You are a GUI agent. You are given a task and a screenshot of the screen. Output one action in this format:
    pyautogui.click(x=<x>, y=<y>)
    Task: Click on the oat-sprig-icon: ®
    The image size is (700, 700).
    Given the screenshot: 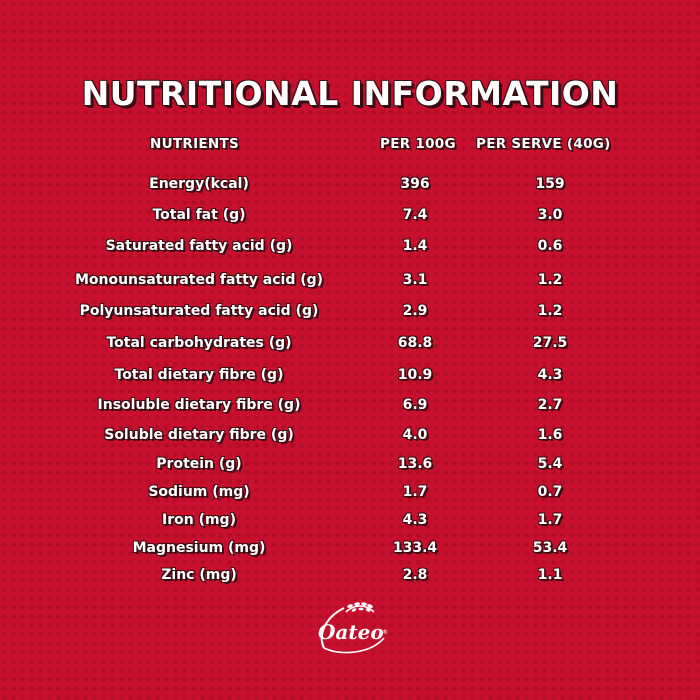 What is the action you would take?
    pyautogui.click(x=354, y=628)
    